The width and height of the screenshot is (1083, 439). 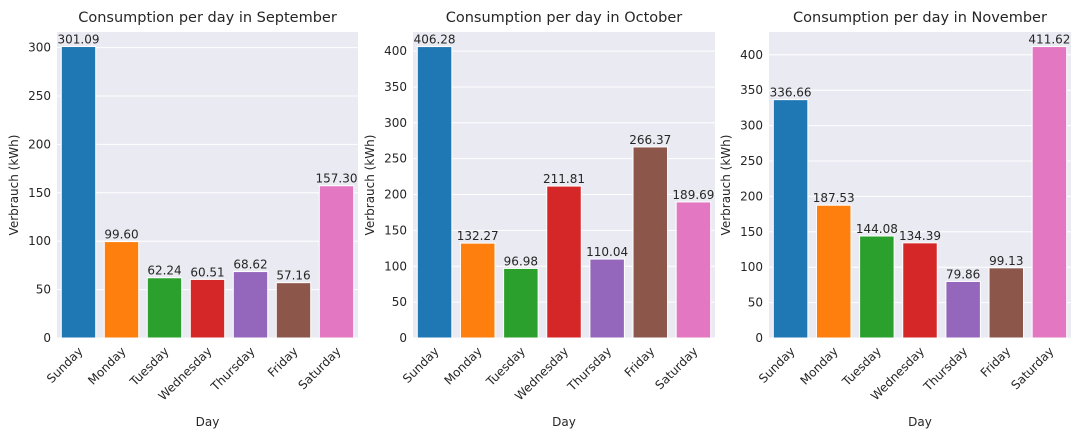 I want to click on bar-value-label: 57.16, so click(x=293, y=276).